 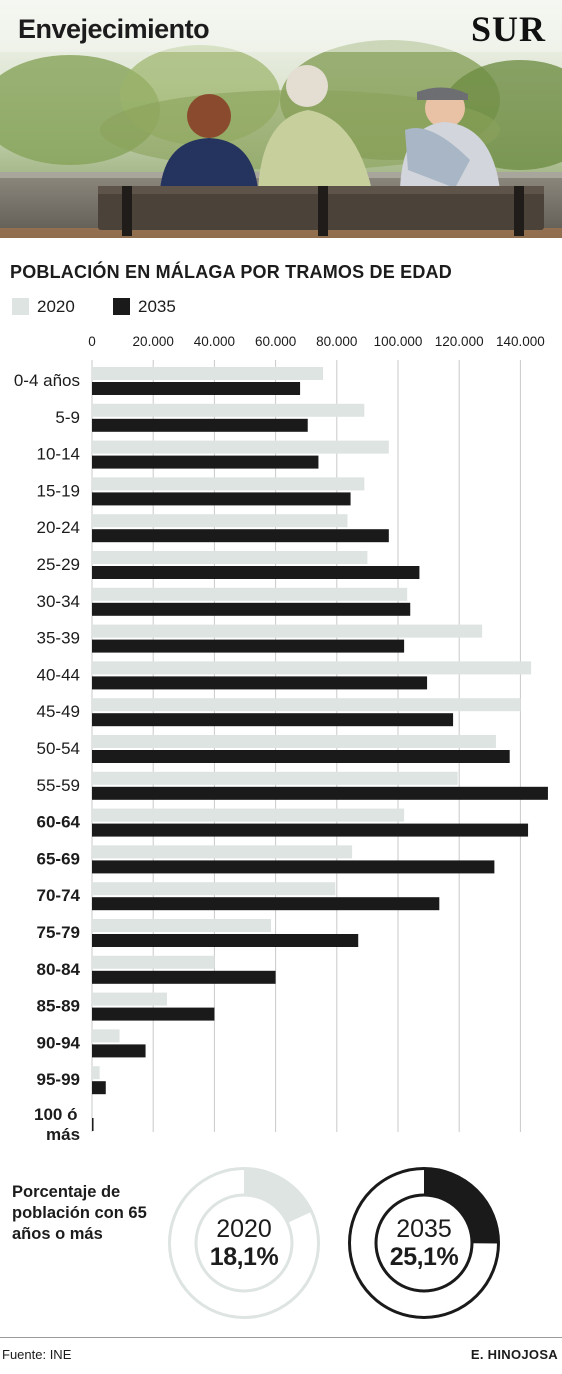 I want to click on footer-divider, so click(x=281, y=1337).